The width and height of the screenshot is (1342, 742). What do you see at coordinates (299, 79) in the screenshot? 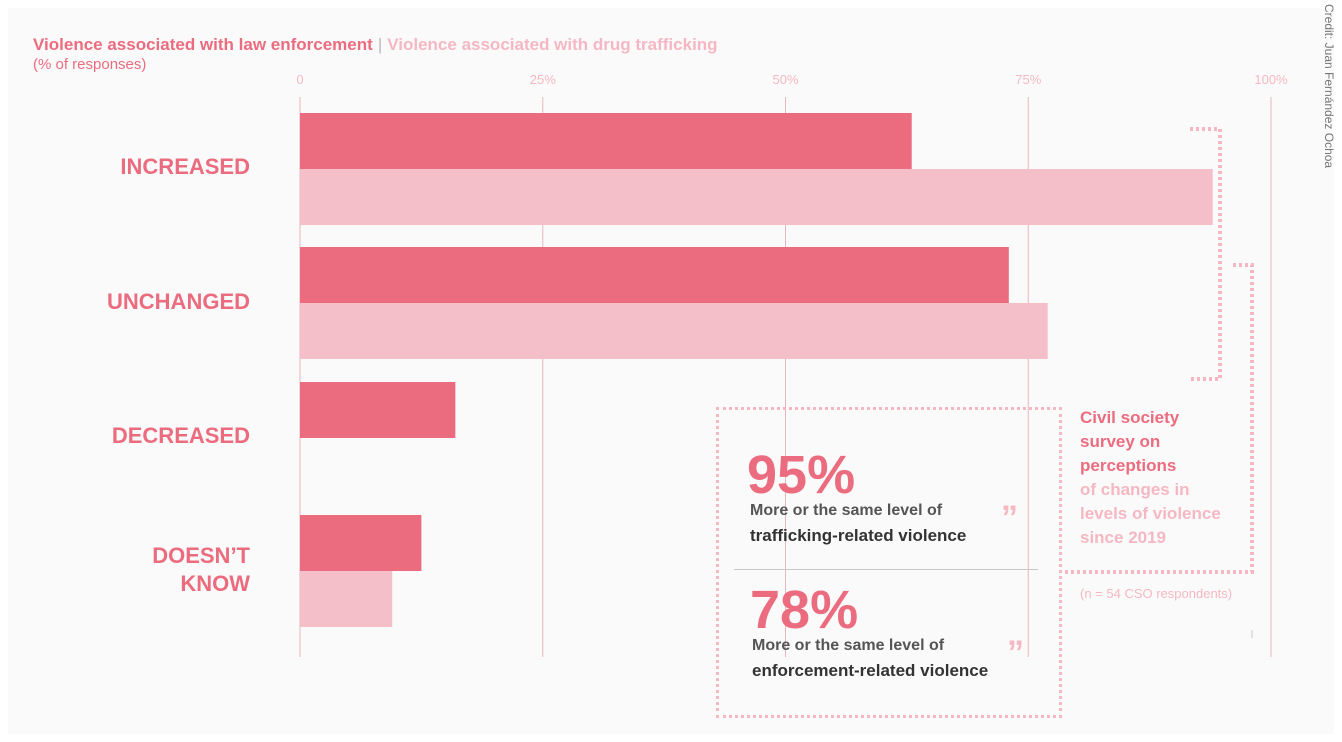
I see `x-tick-label: 0` at bounding box center [299, 79].